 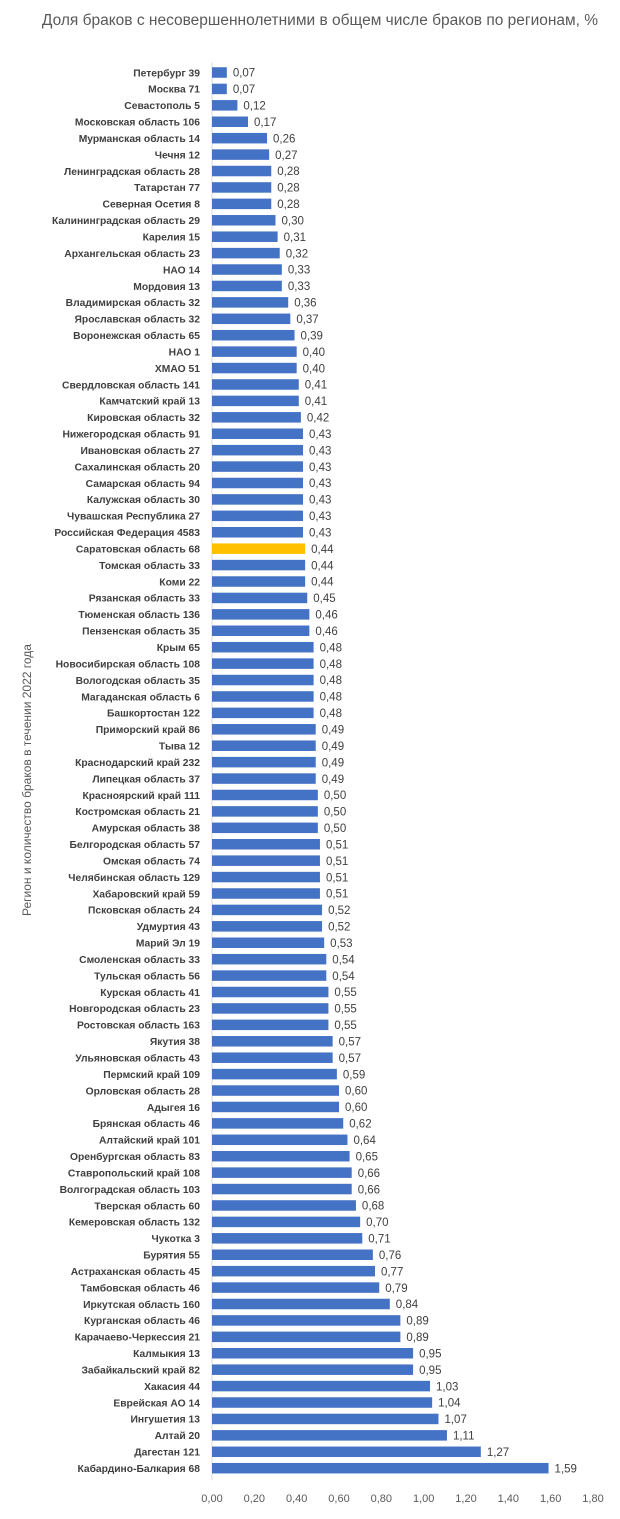 I want to click on data-label: 0,33, so click(x=299, y=271).